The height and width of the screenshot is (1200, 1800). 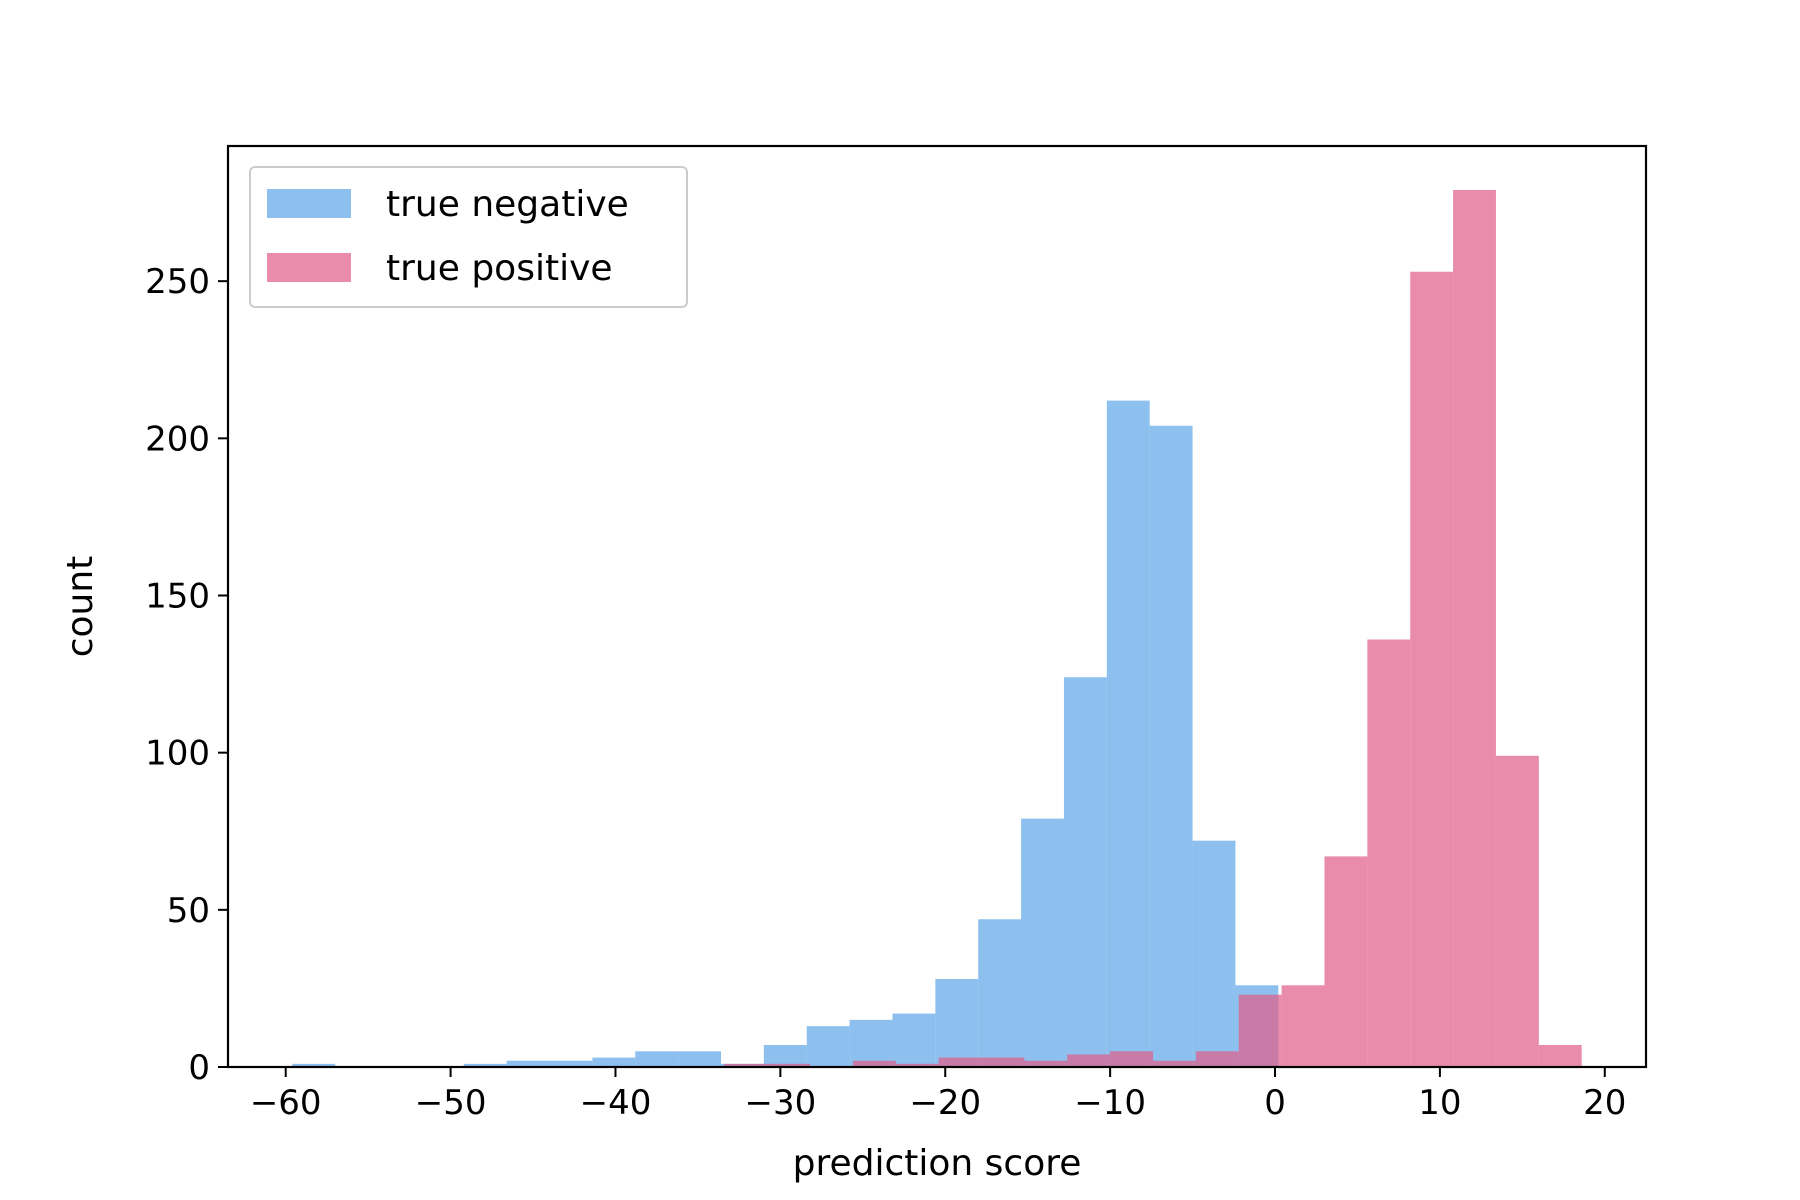 What do you see at coordinates (451, 1103) in the screenshot?
I see `x-tick-label: −50` at bounding box center [451, 1103].